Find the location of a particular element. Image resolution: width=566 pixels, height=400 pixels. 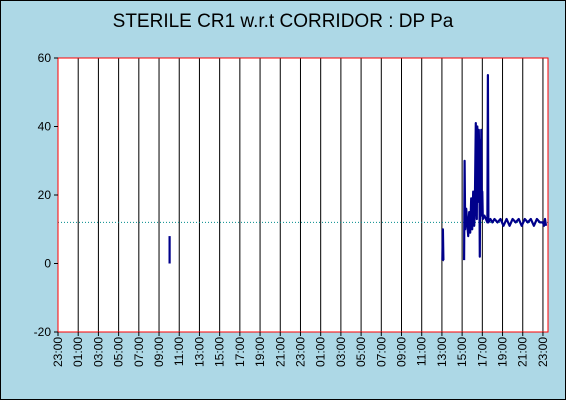

y-axis: -20 0 20 40 60 is located at coordinates (46, 195).